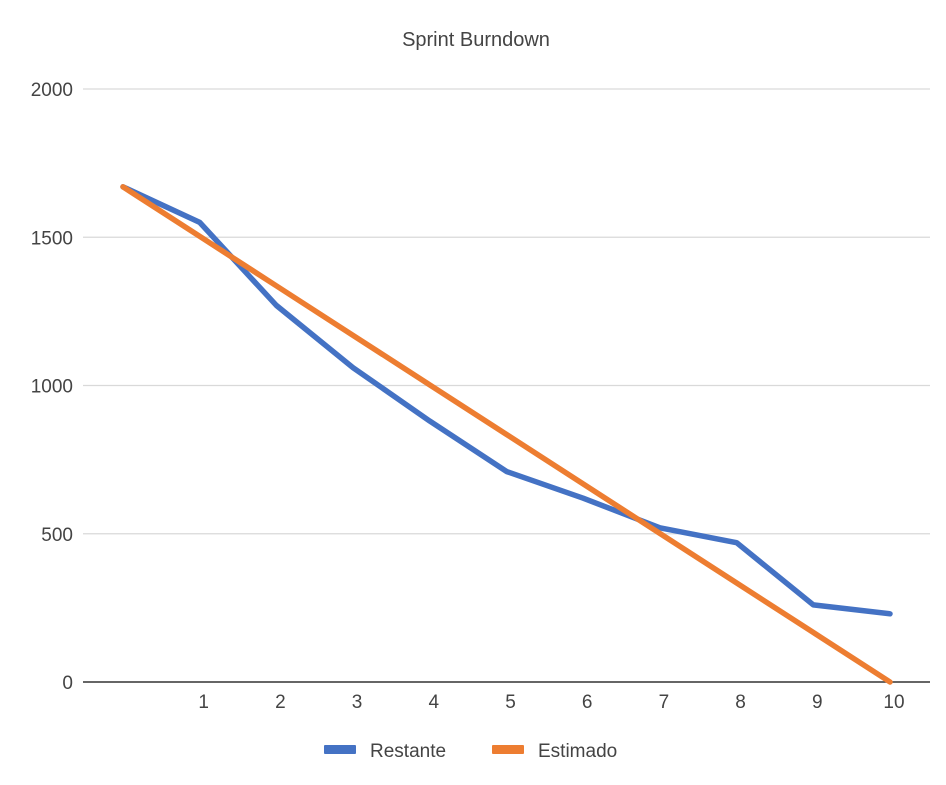 The image size is (946, 785). I want to click on x-tick-label: 9, so click(817, 702).